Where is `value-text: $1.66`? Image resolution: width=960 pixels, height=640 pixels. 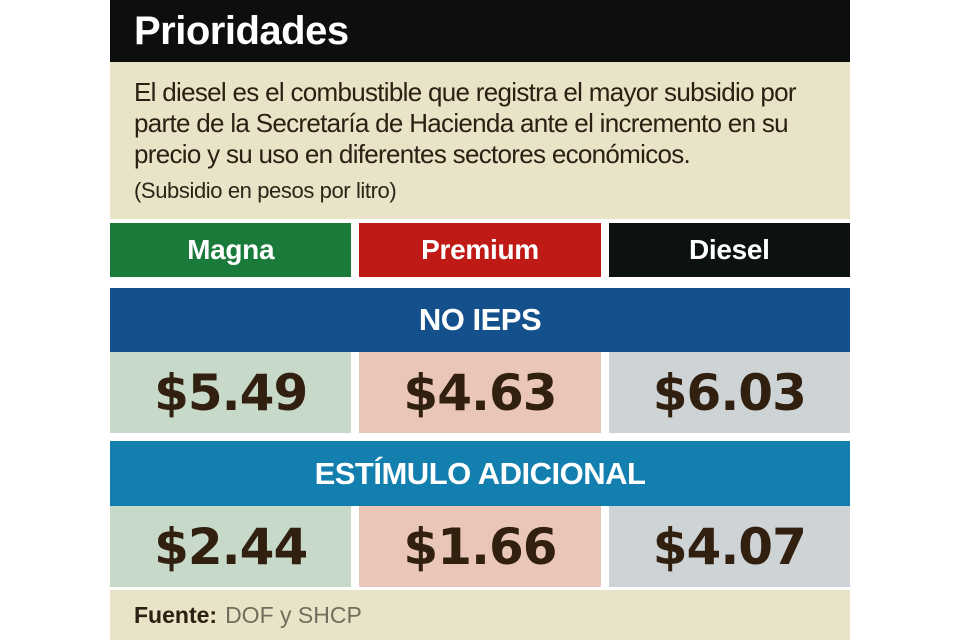 value-text: $1.66 is located at coordinates (480, 546).